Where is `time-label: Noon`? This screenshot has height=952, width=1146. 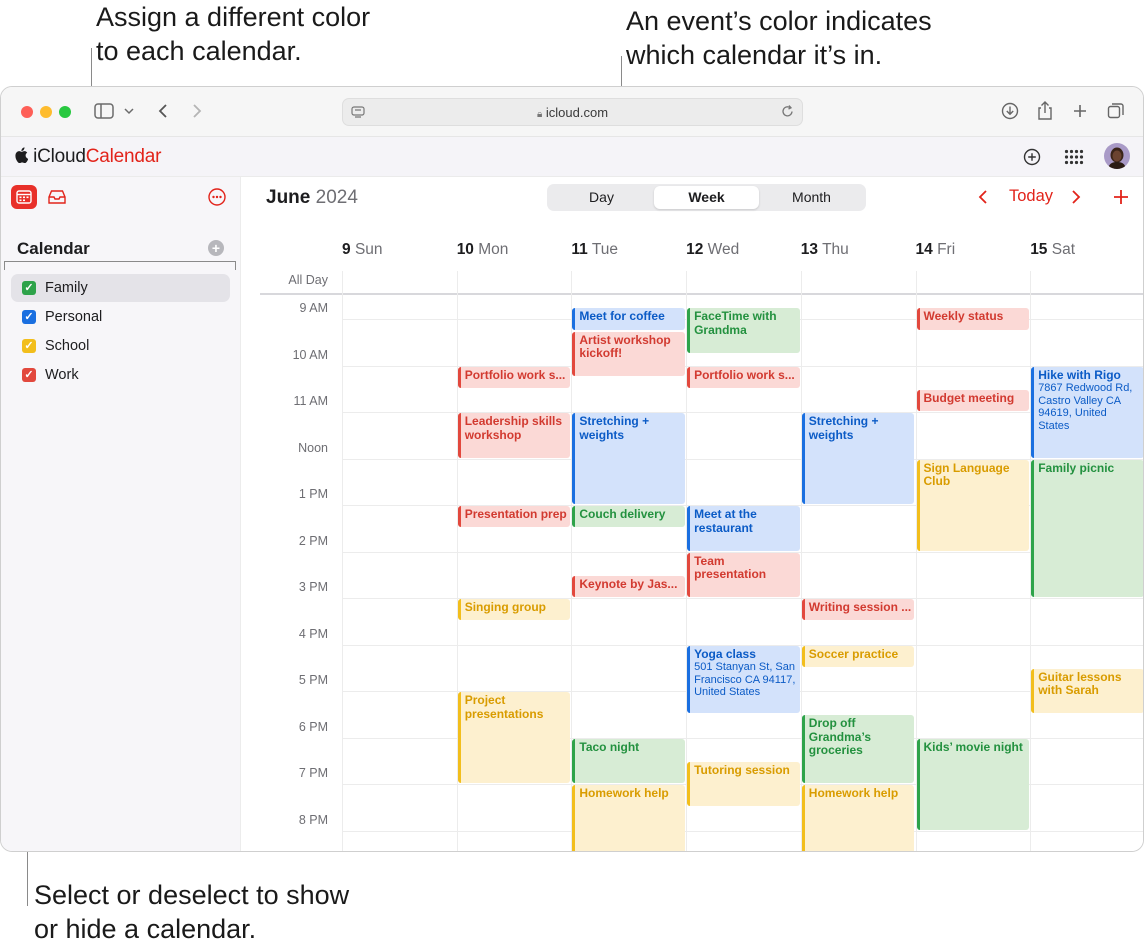
time-label: Noon is located at coordinates (313, 447).